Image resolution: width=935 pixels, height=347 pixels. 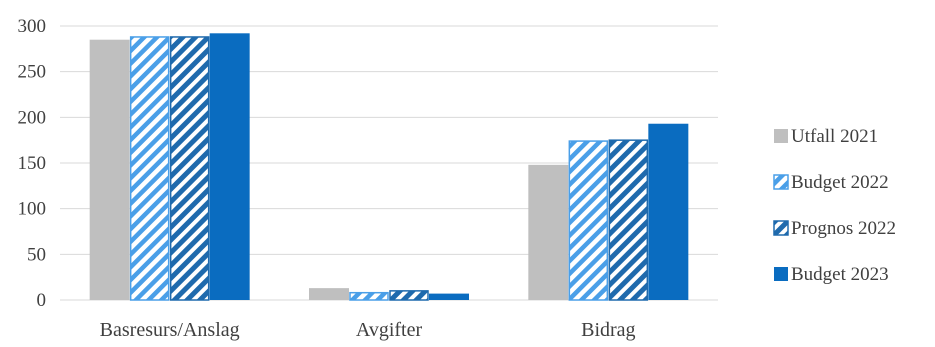 I want to click on bar-bidrag-budget-2022, so click(x=588, y=220).